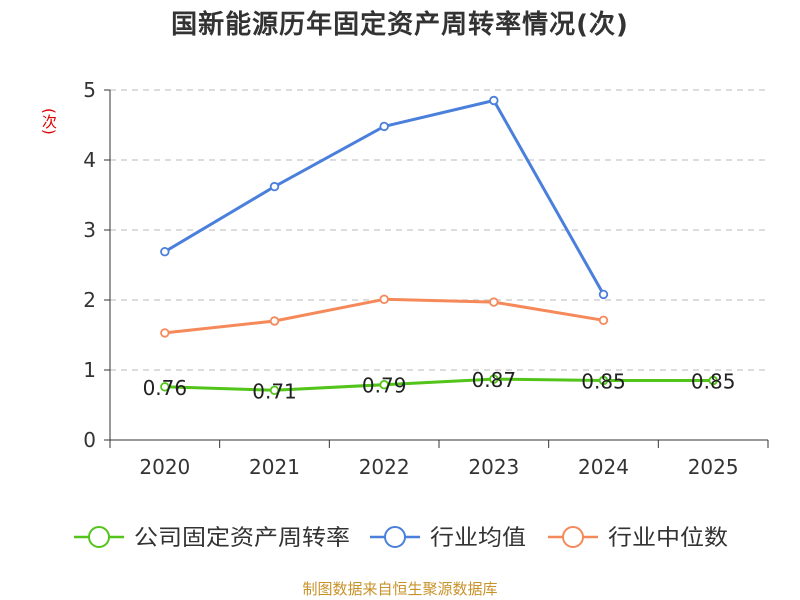  Describe the element at coordinates (668, 538) in the screenshot. I see `legend-label-2: 行业中位数` at that location.